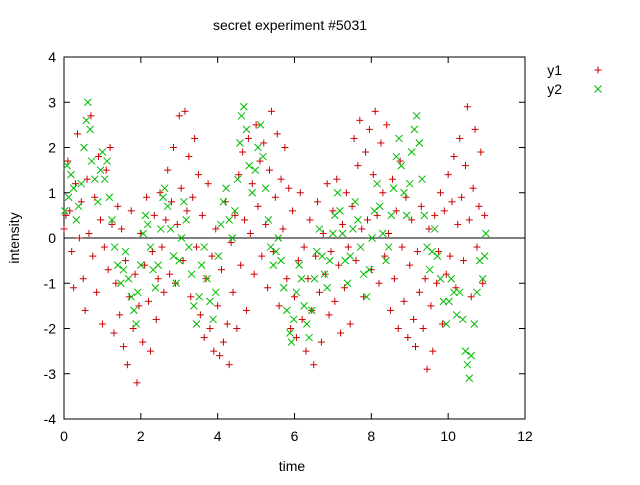 The image size is (640, 485). I want to click on x-tick-label: 12, so click(525, 436).